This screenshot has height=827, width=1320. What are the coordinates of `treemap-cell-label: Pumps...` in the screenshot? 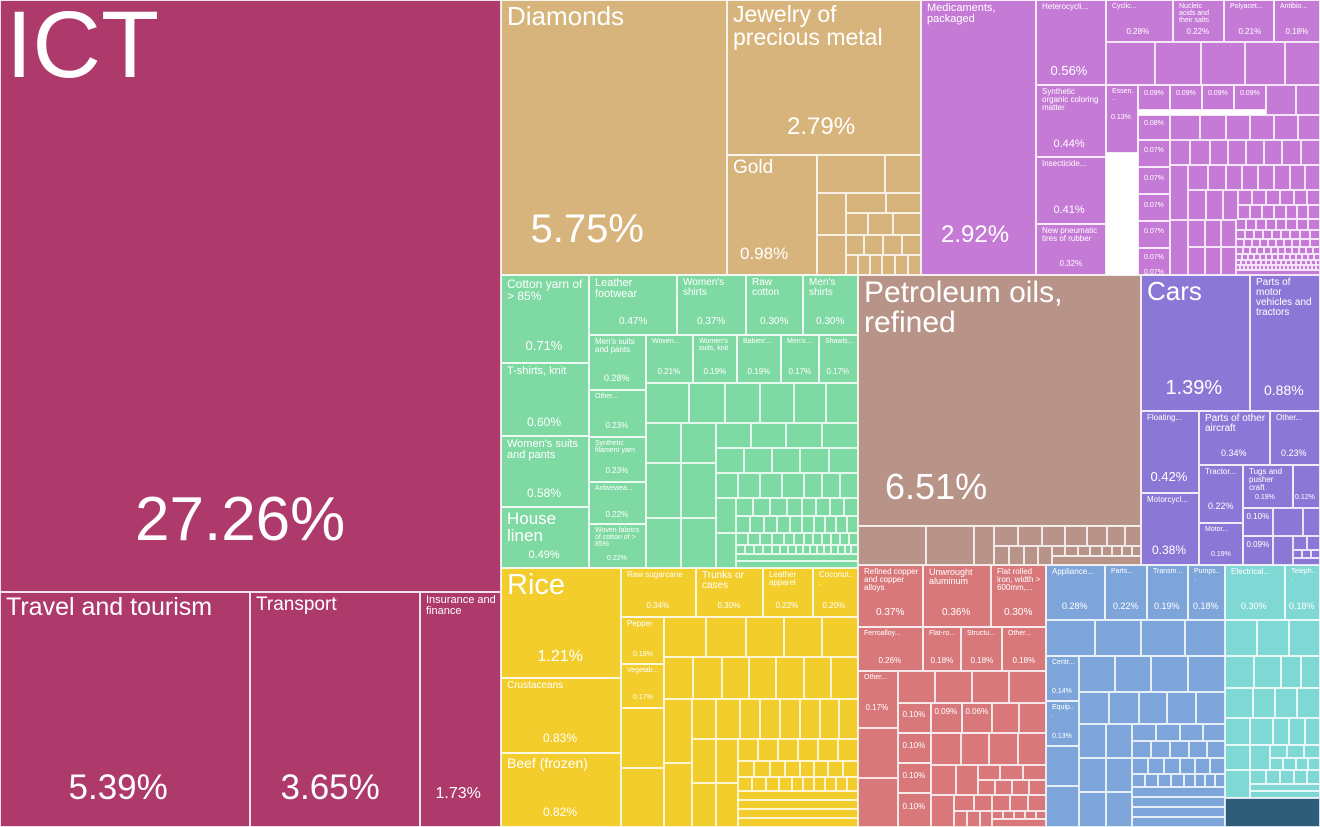 It's located at (1207, 575).